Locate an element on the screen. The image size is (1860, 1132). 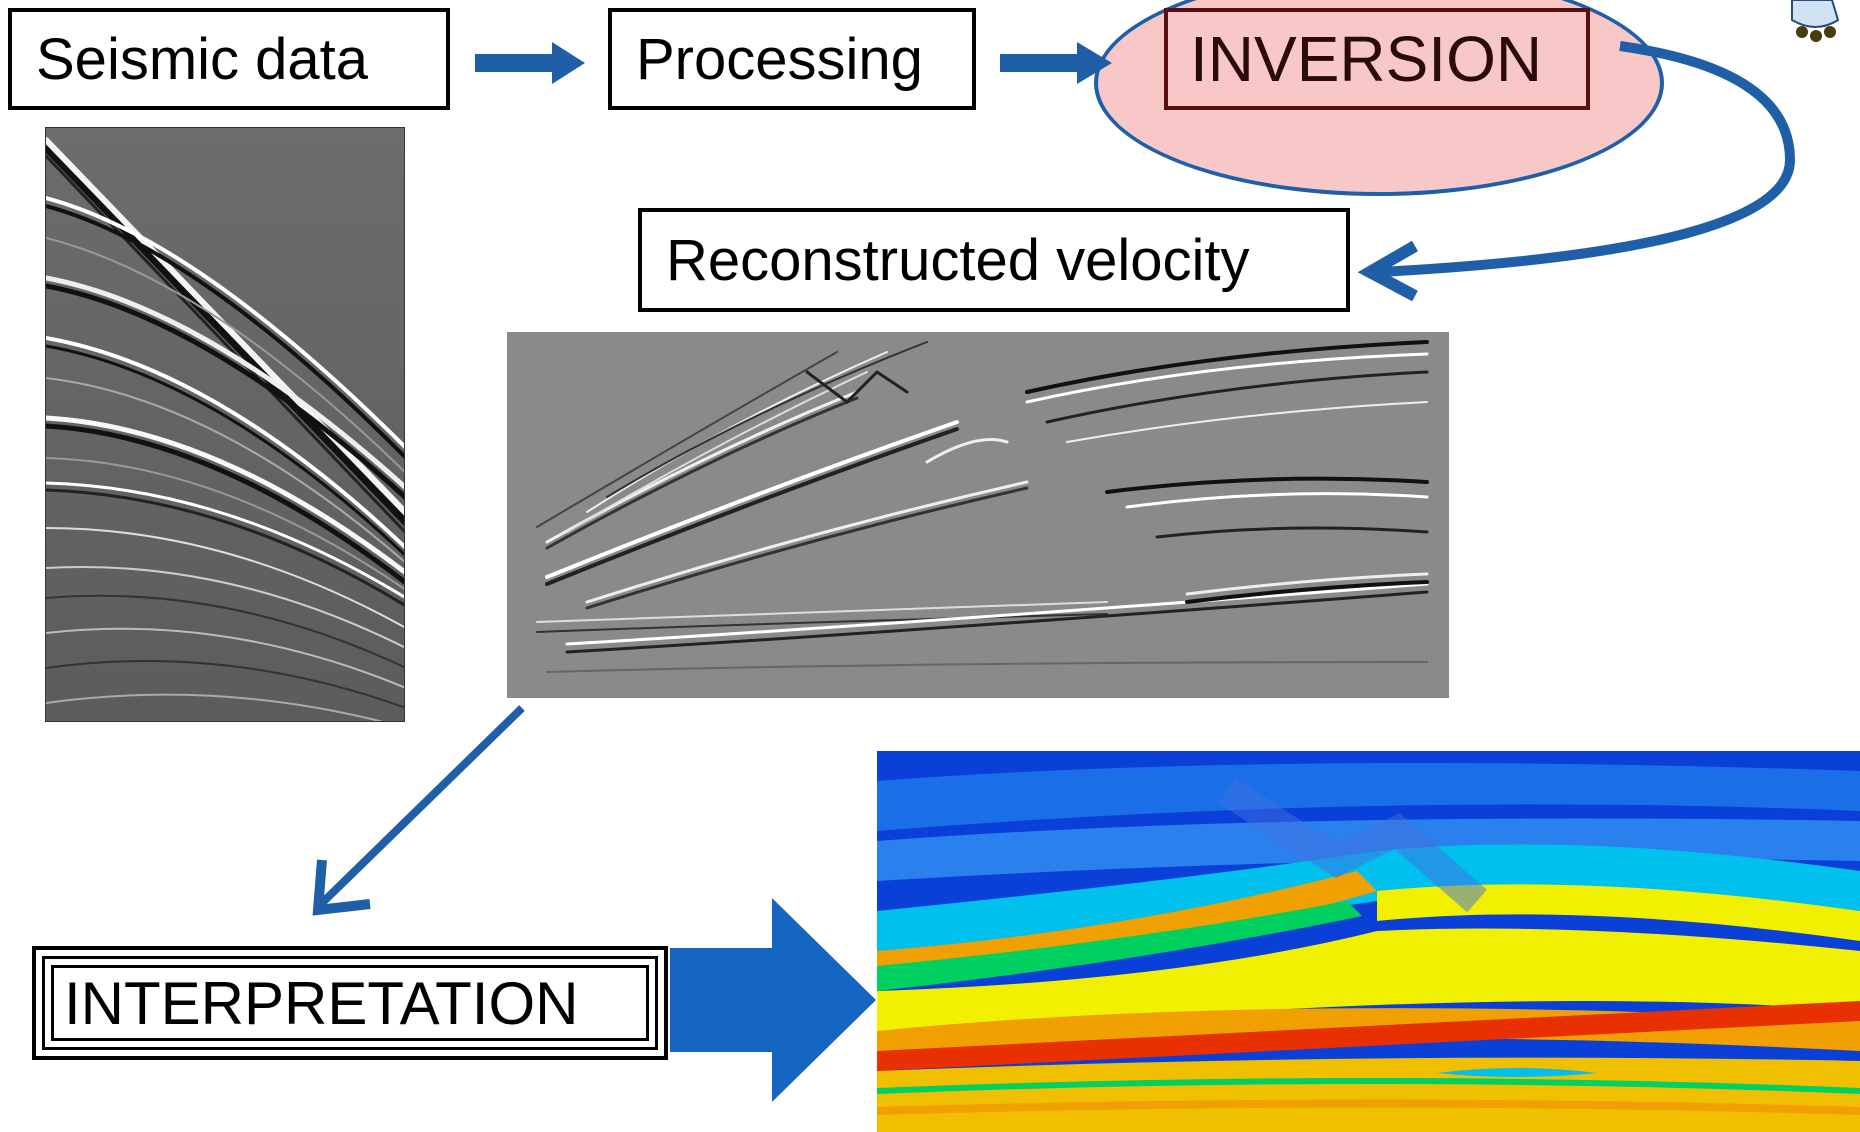
arrow-velocity-to-interpretation is located at coordinates (420, 809).